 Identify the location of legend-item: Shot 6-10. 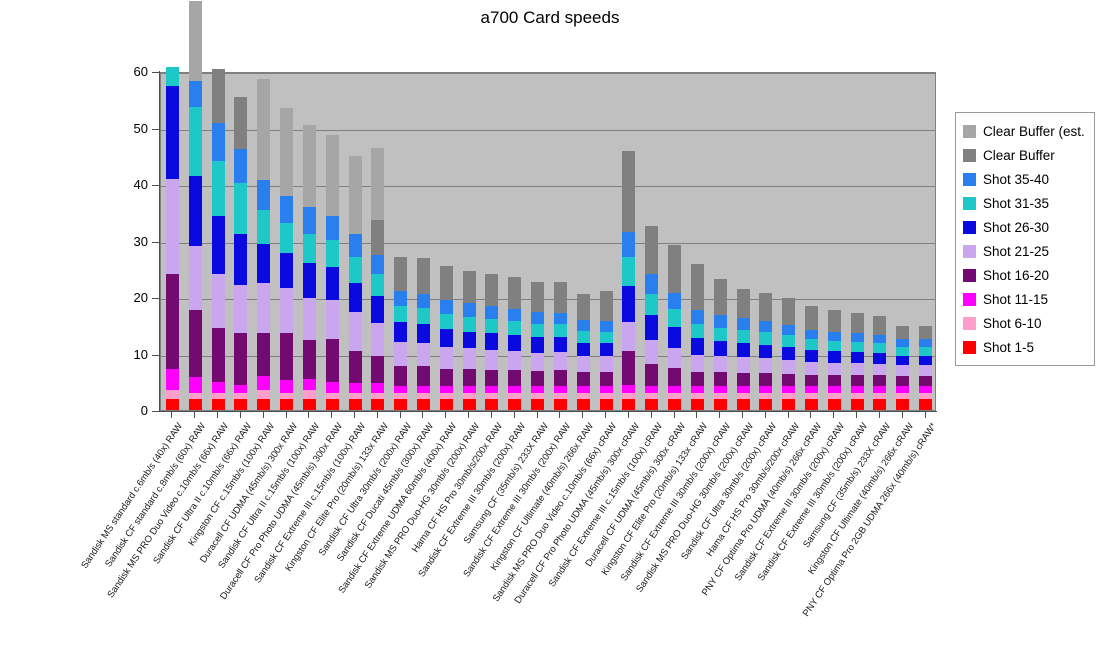
(1026, 323).